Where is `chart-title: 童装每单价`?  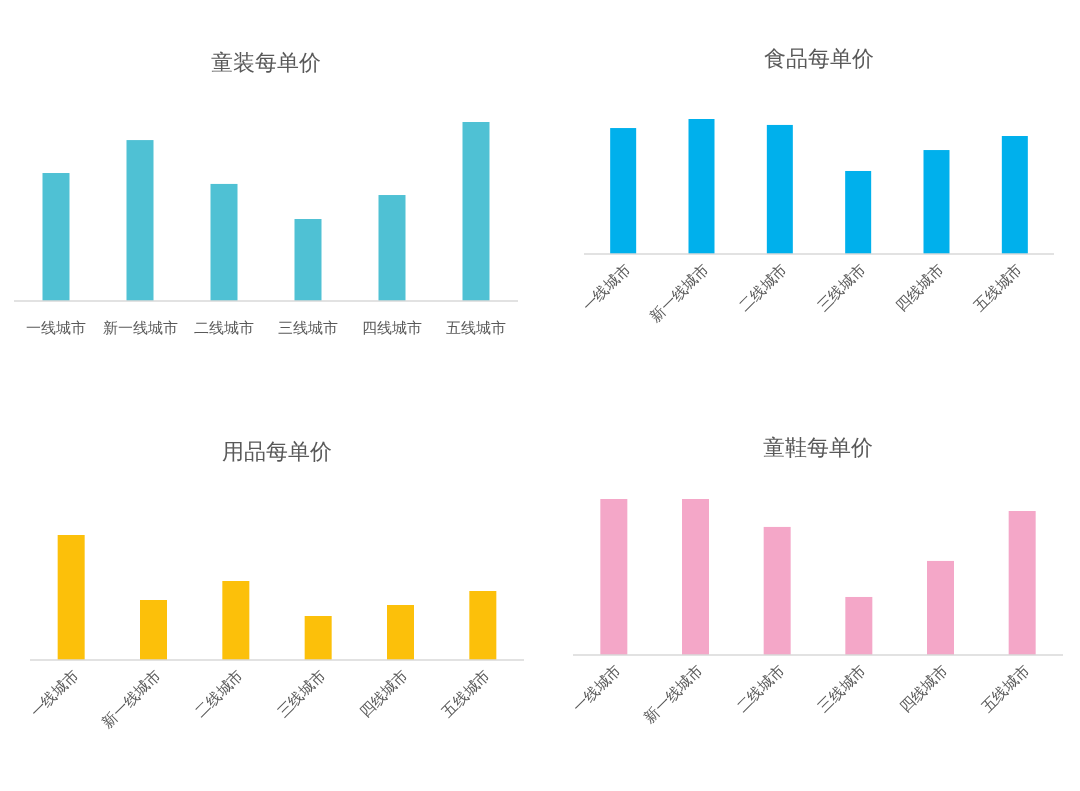 chart-title: 童装每单价 is located at coordinates (266, 62).